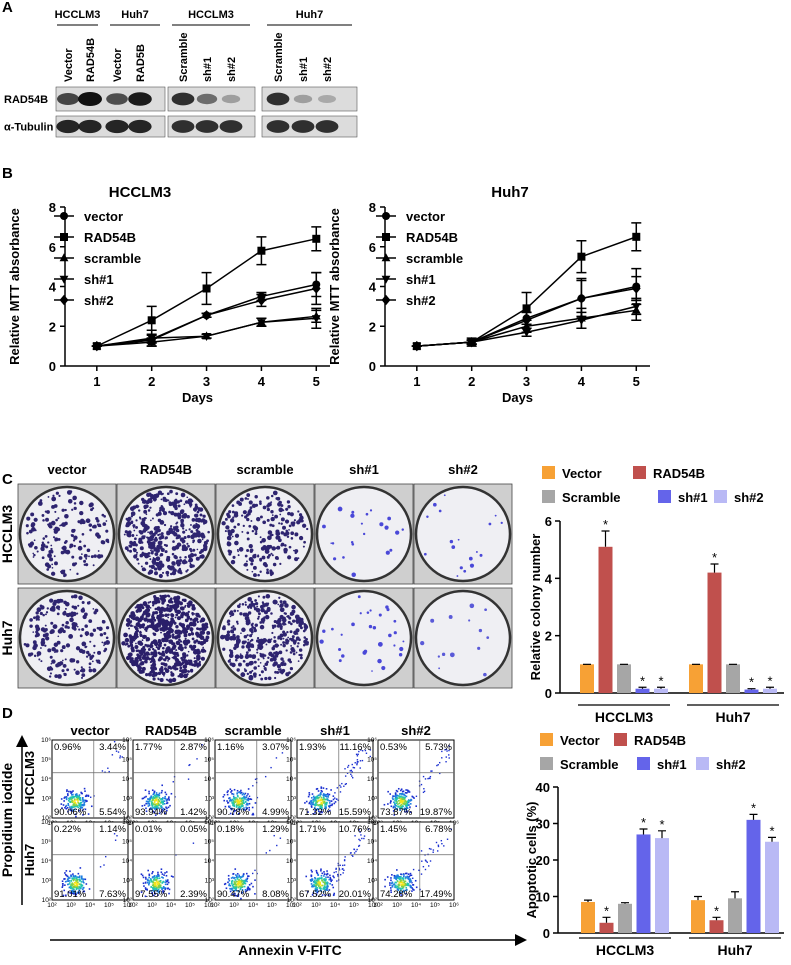 The image size is (791, 965). I want to click on bar, so click(605, 619).